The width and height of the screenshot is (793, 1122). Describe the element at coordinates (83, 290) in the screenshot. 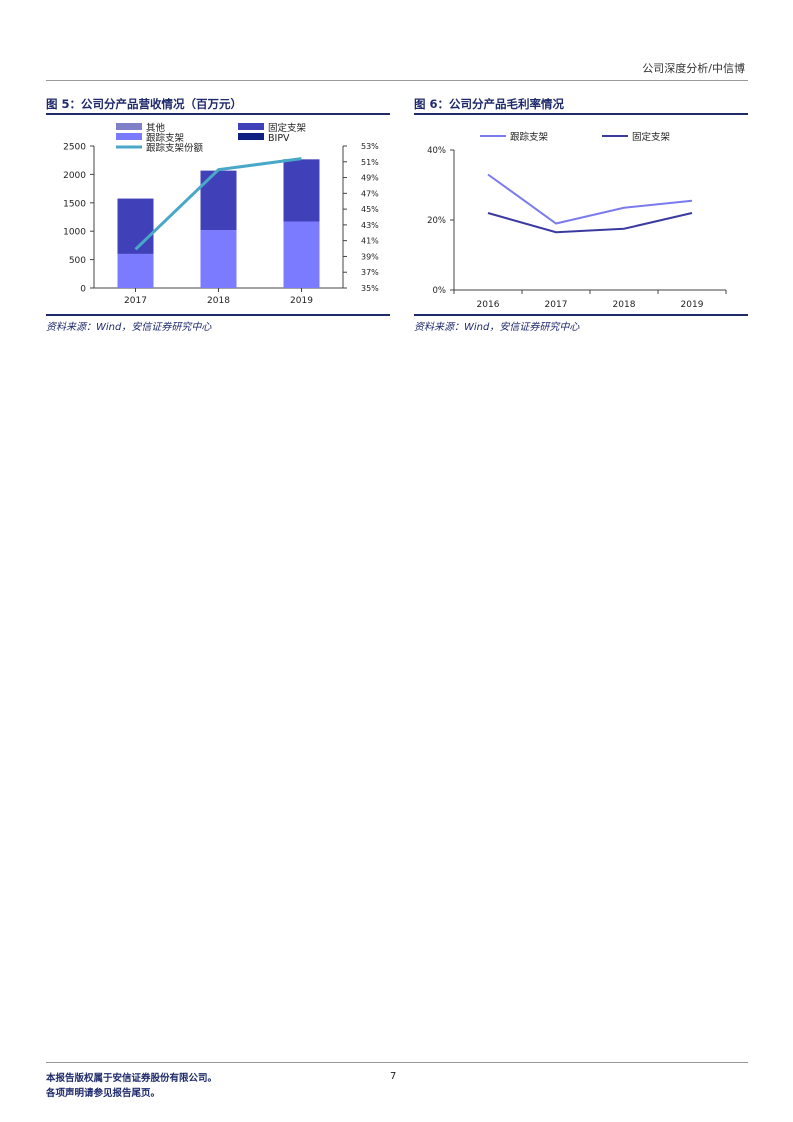

I see `y-tick-label: 0` at that location.